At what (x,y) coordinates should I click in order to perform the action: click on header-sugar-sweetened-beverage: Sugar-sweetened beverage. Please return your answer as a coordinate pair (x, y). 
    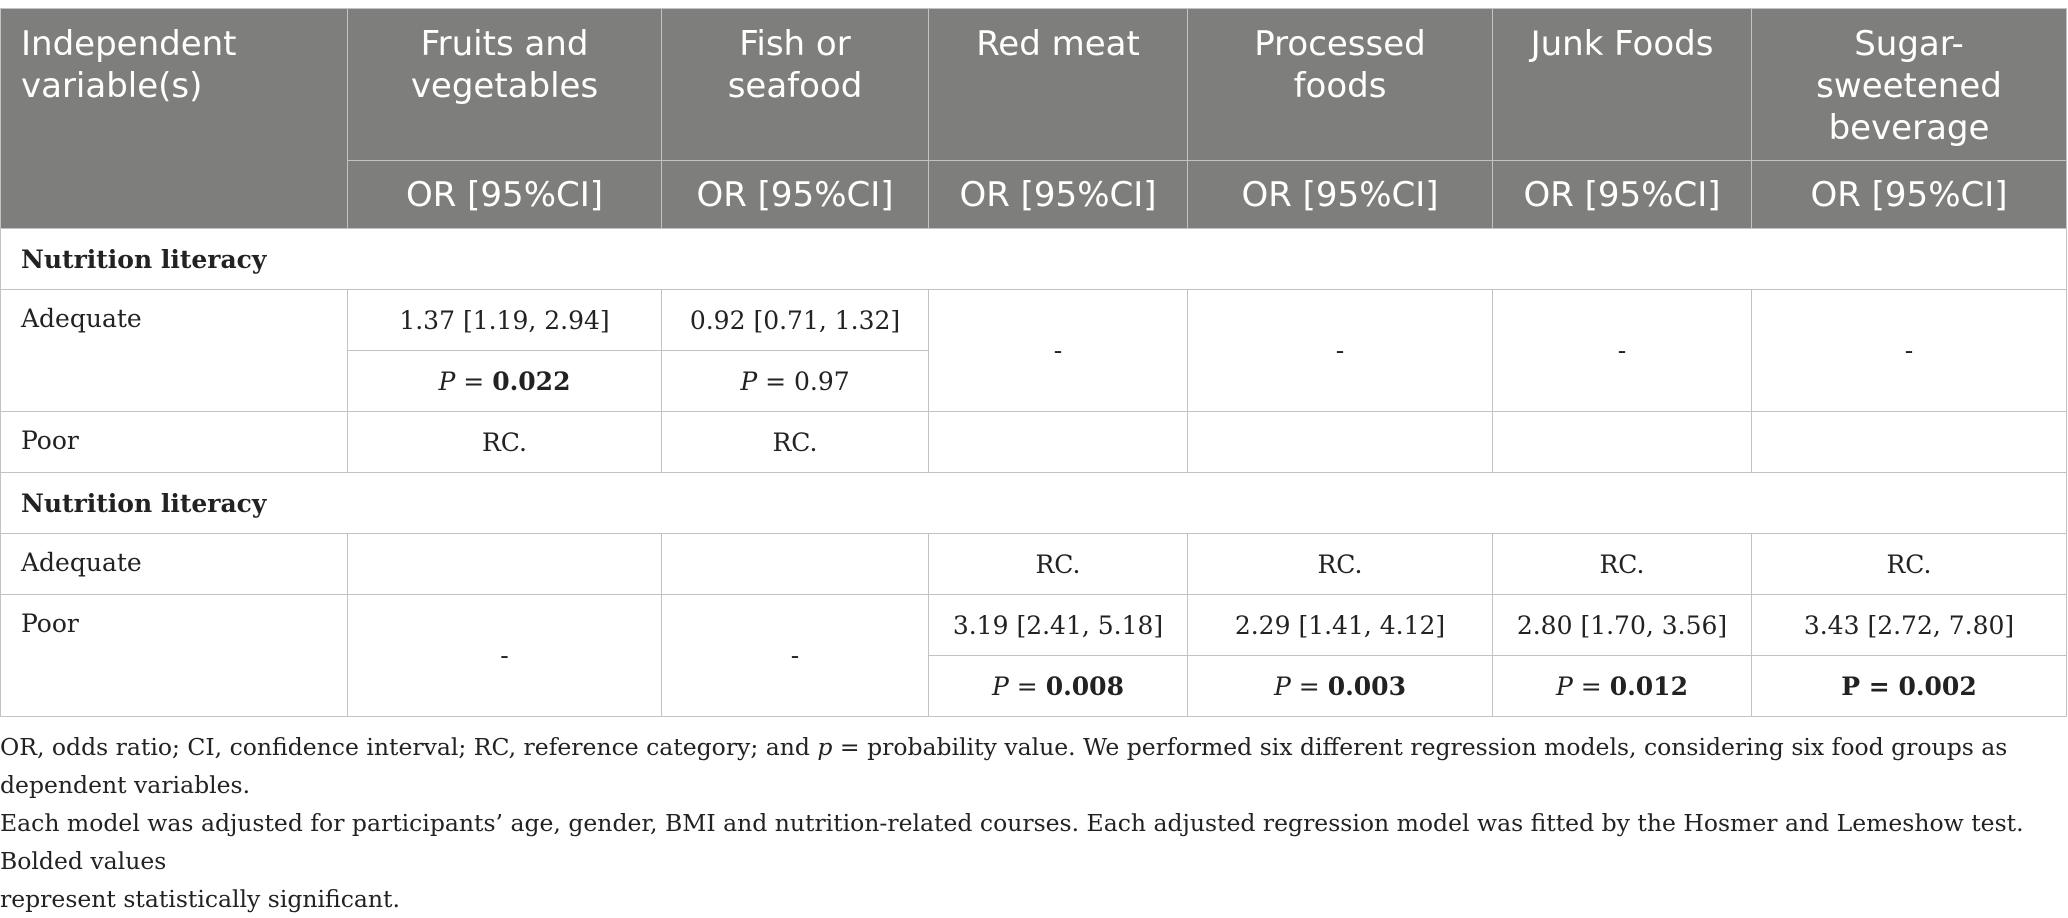
    Looking at the image, I should click on (1909, 84).